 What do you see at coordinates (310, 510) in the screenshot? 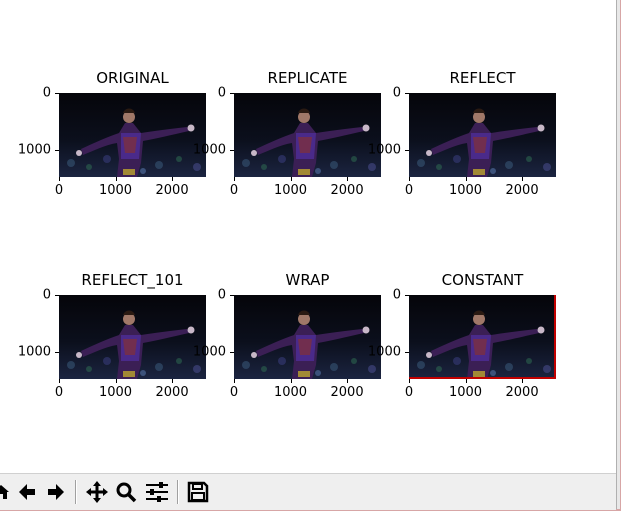
I see `window-bottom-border` at bounding box center [310, 510].